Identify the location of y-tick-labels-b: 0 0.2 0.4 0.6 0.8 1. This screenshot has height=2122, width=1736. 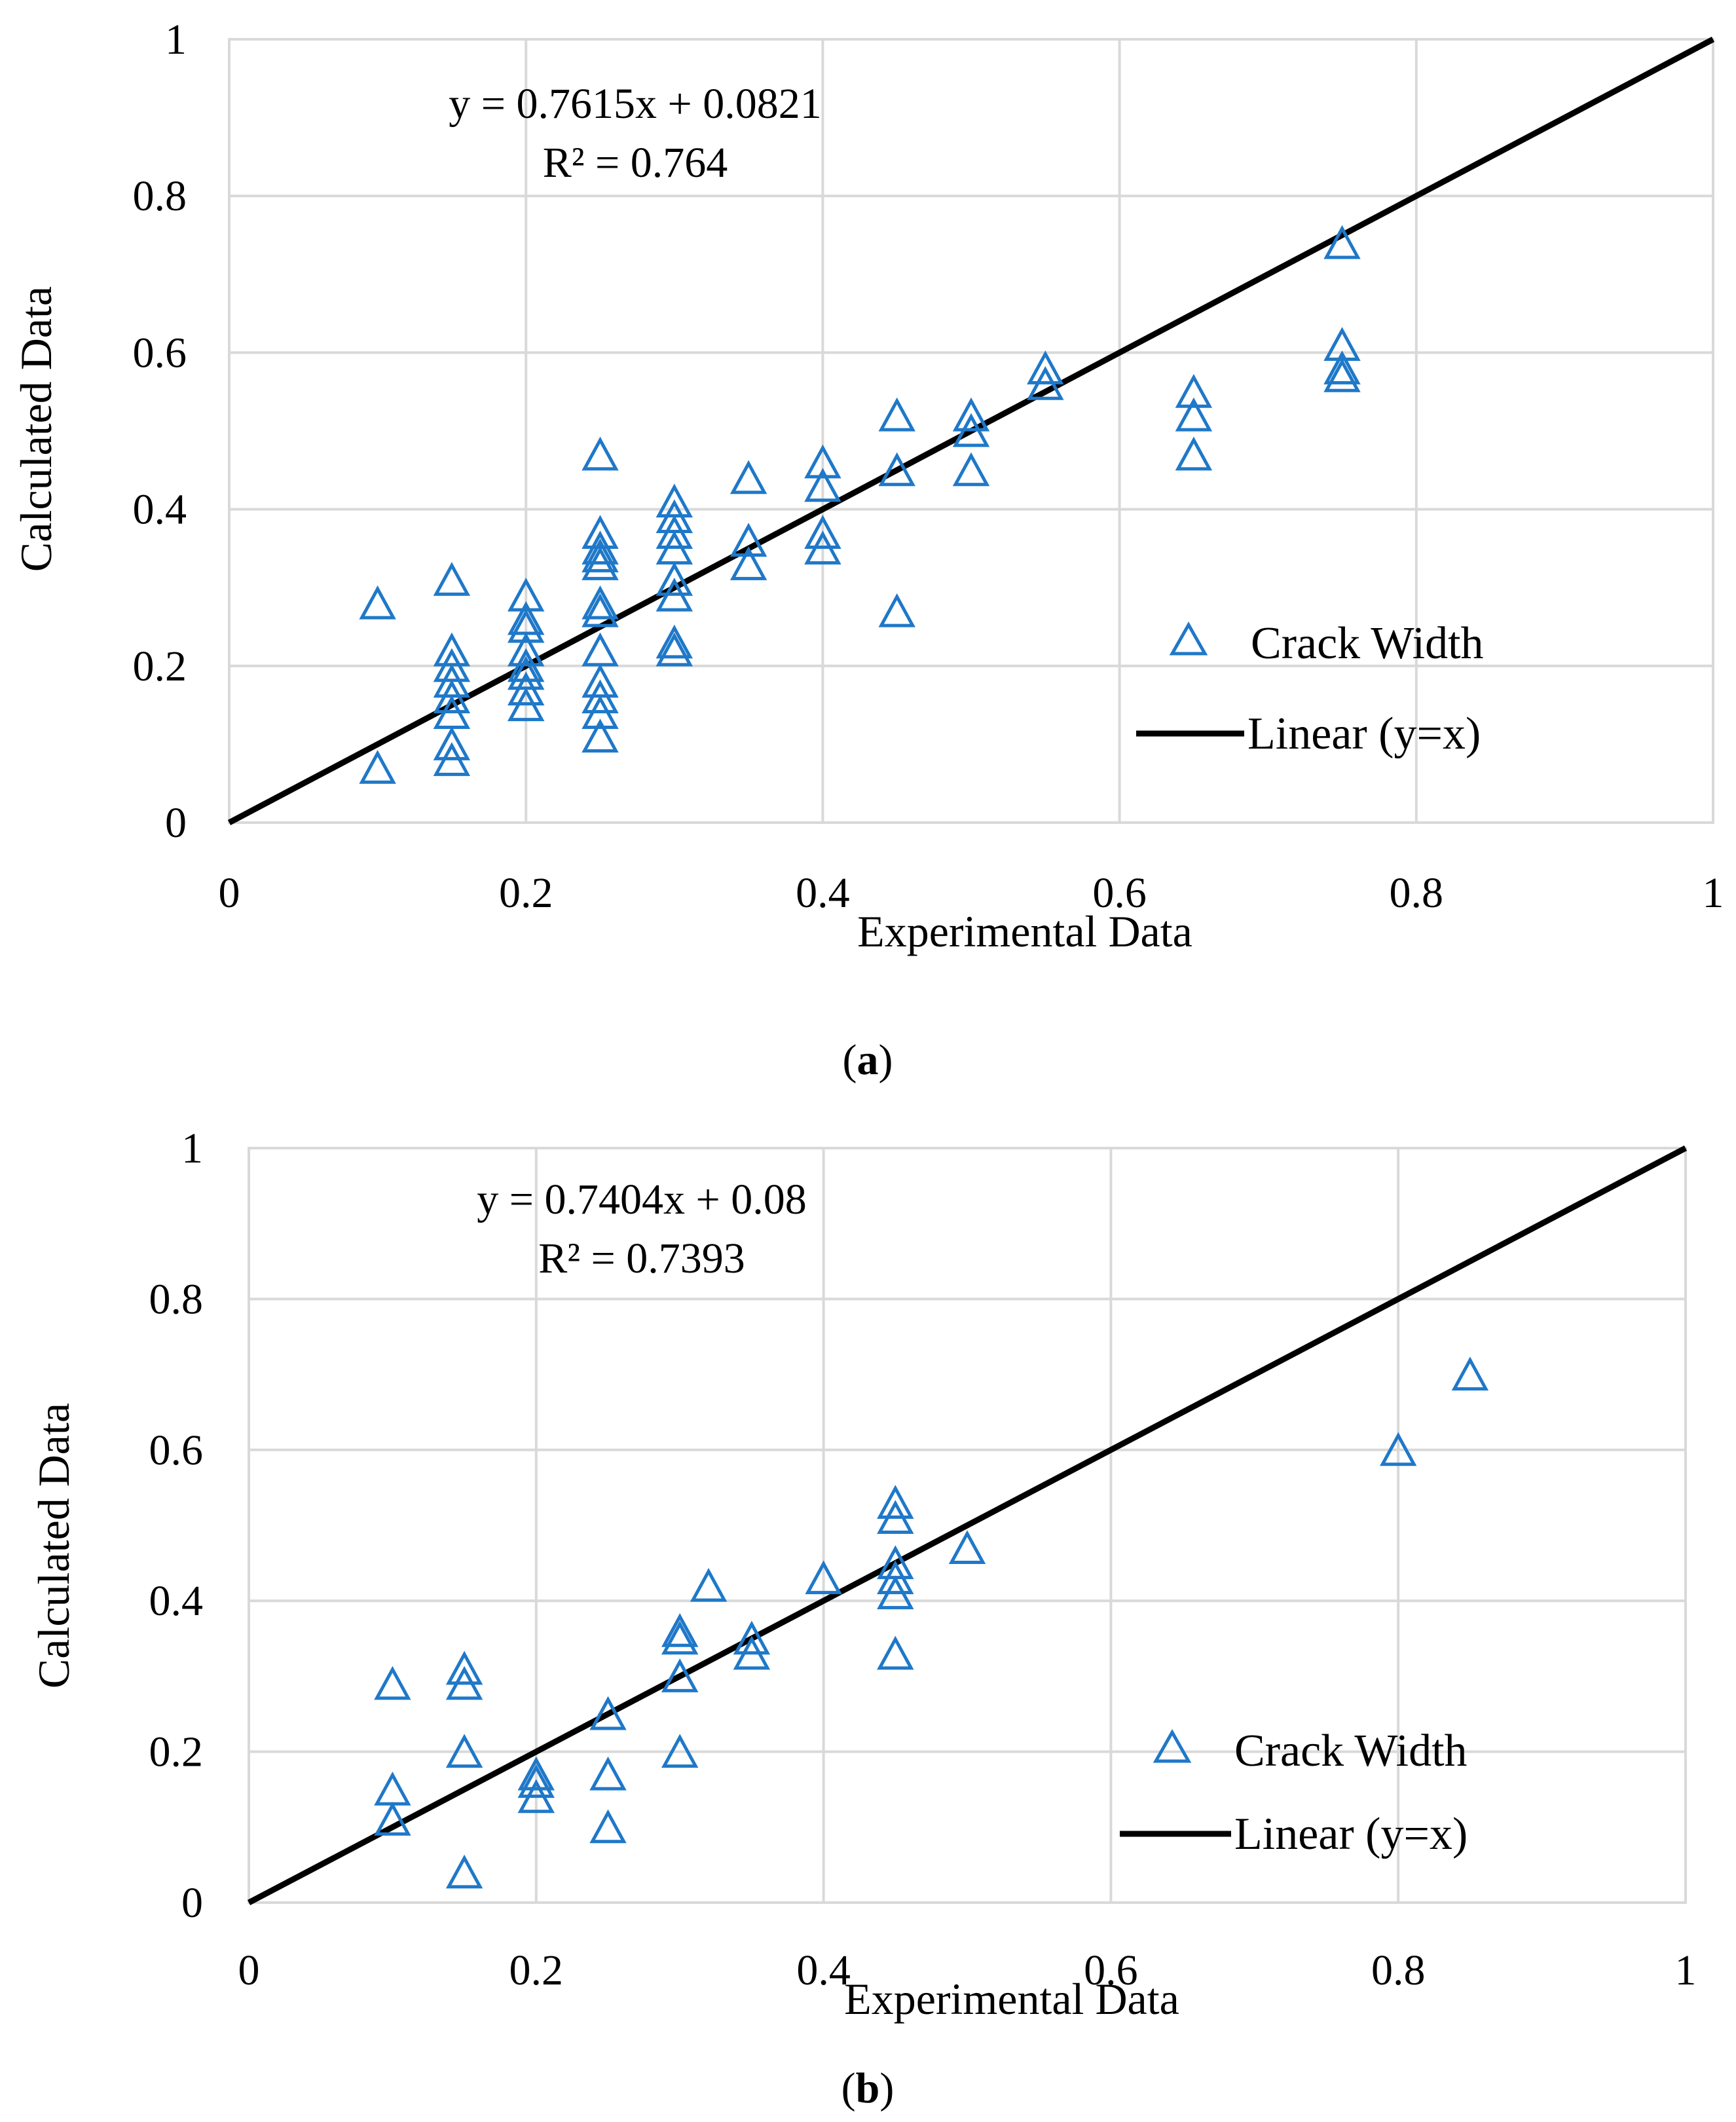
(176, 1526).